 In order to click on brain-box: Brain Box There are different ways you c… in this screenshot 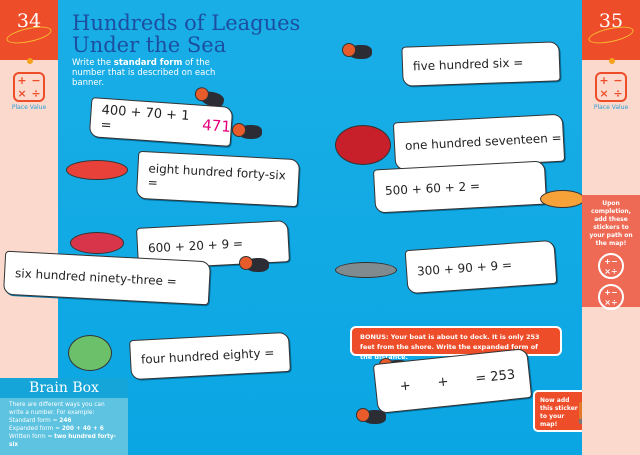, I will do `click(64, 416)`.